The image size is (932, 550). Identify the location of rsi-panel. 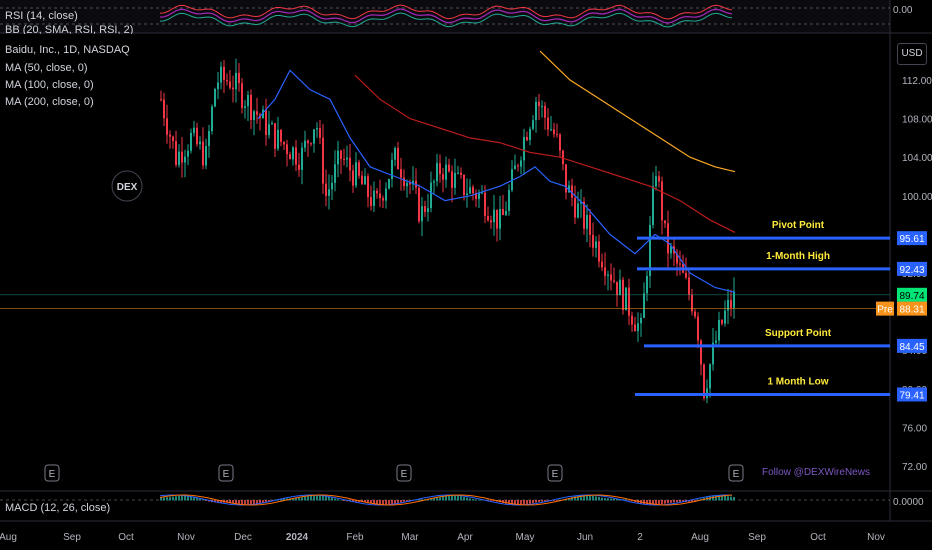
(445, 16).